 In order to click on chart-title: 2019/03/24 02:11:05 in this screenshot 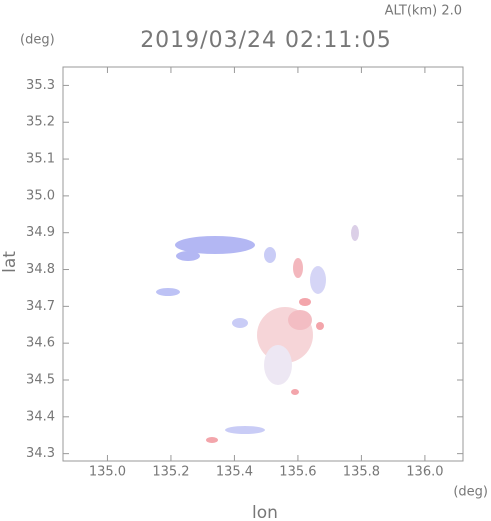, I will do `click(266, 40)`.